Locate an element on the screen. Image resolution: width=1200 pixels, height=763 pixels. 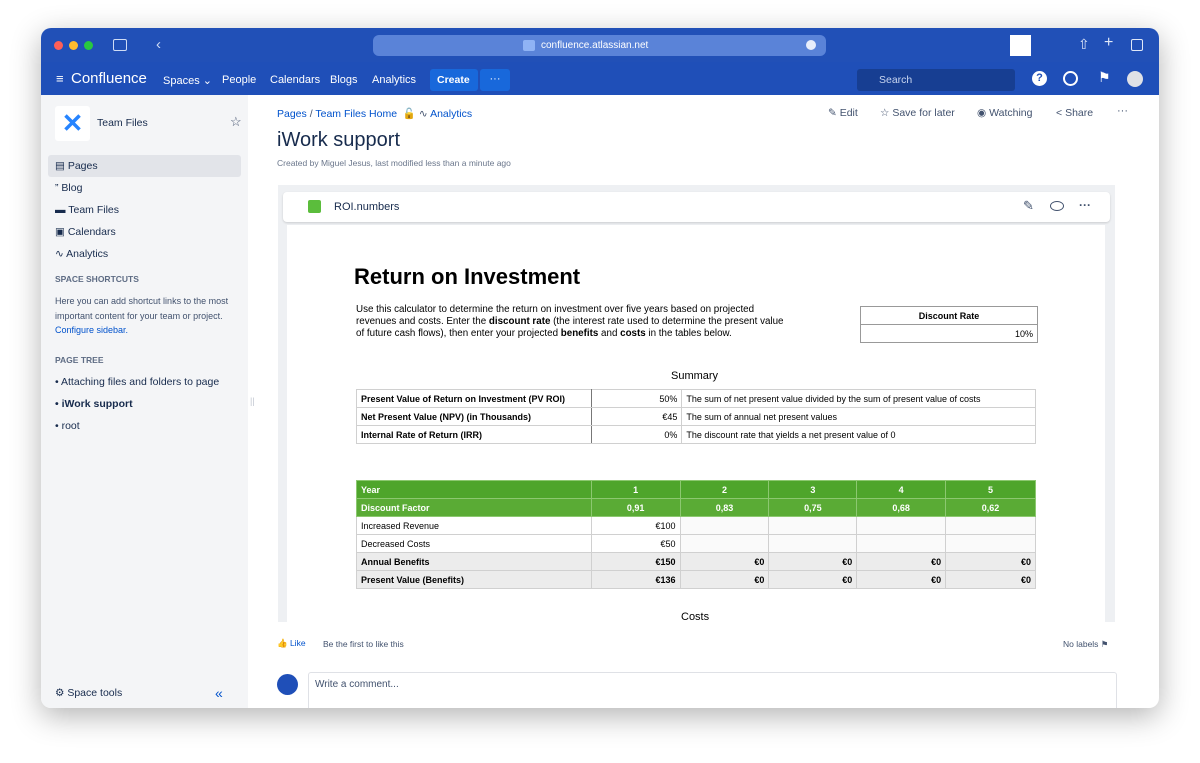
labels: No labels ⚑ is located at coordinates (1086, 644).